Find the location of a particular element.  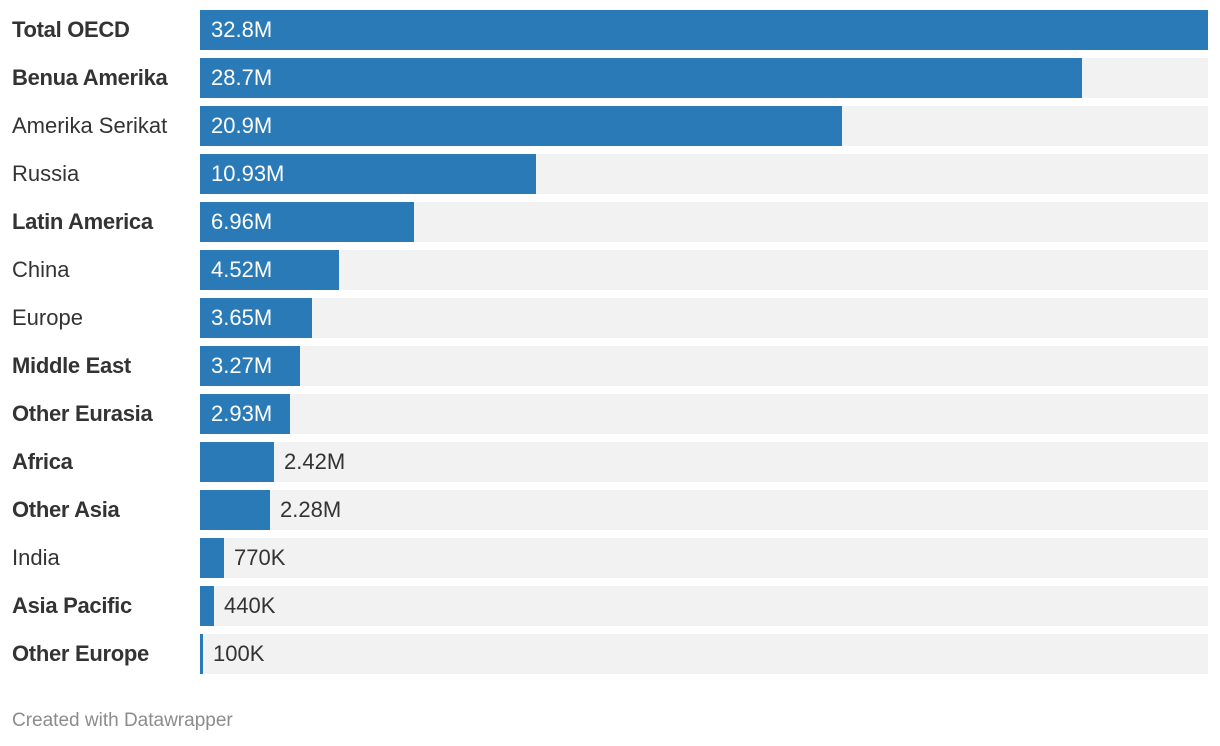

bar-row: Europe 3.65M is located at coordinates (610, 318).